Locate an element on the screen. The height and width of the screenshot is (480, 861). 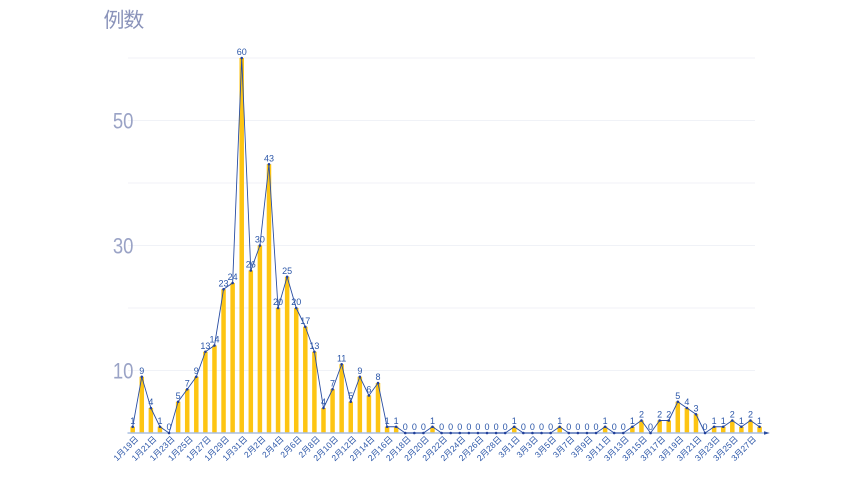
svg-text: 50 is located at coordinates (123, 120).